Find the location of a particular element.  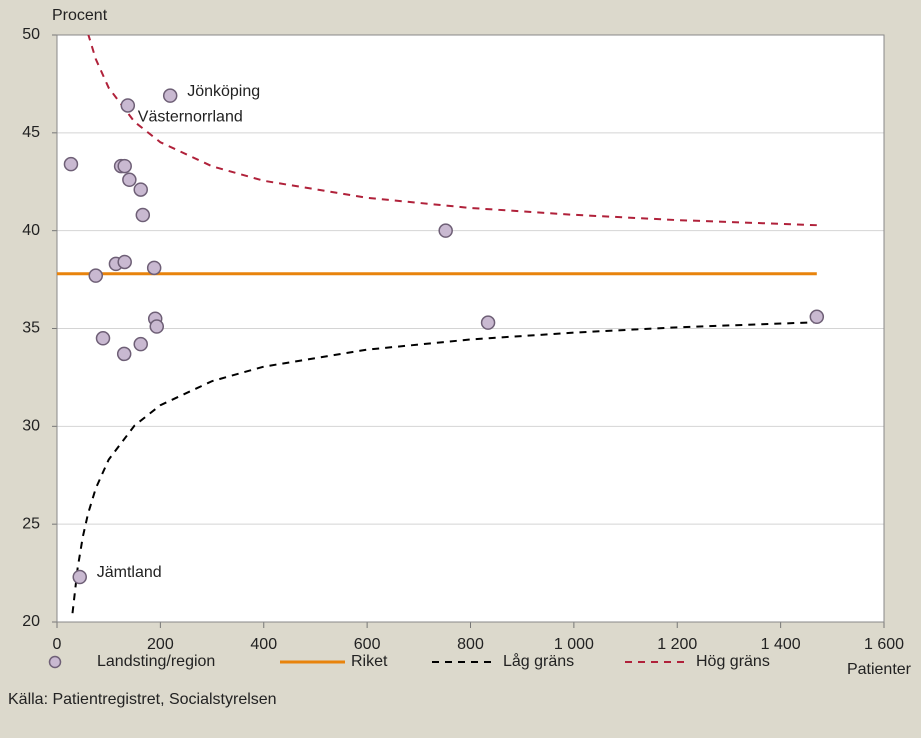

x-axis-label: Patienter is located at coordinates (879, 669).